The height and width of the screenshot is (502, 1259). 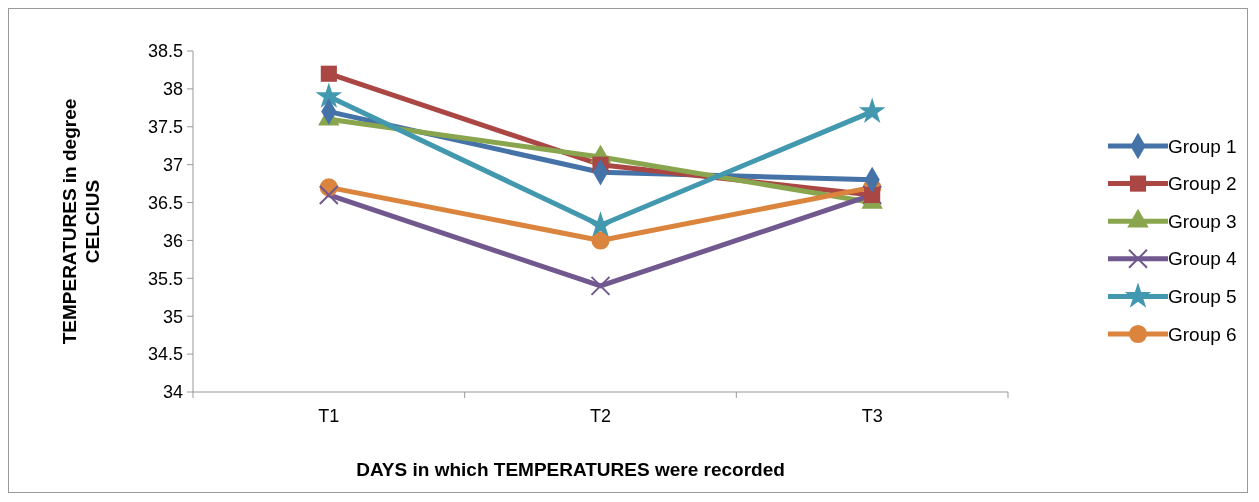 What do you see at coordinates (165, 278) in the screenshot?
I see `y-tick-label: 35.5` at bounding box center [165, 278].